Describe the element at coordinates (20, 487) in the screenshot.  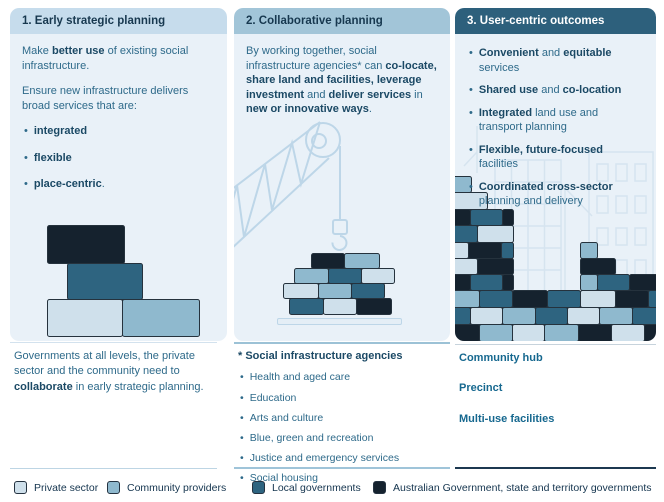
I see `private-sector-swatch-icon` at that location.